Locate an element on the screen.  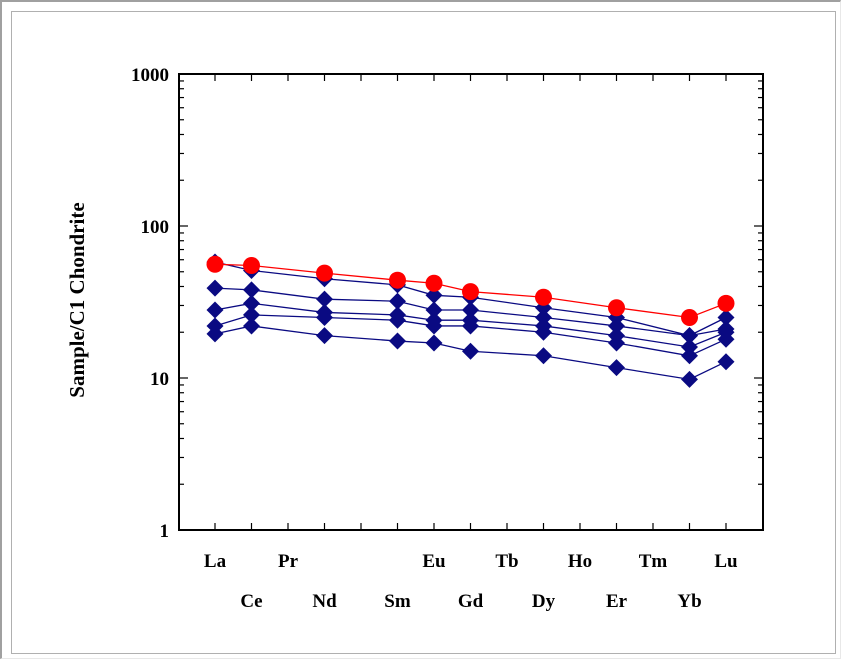
x-tick-label: La is located at coordinates (215, 561).